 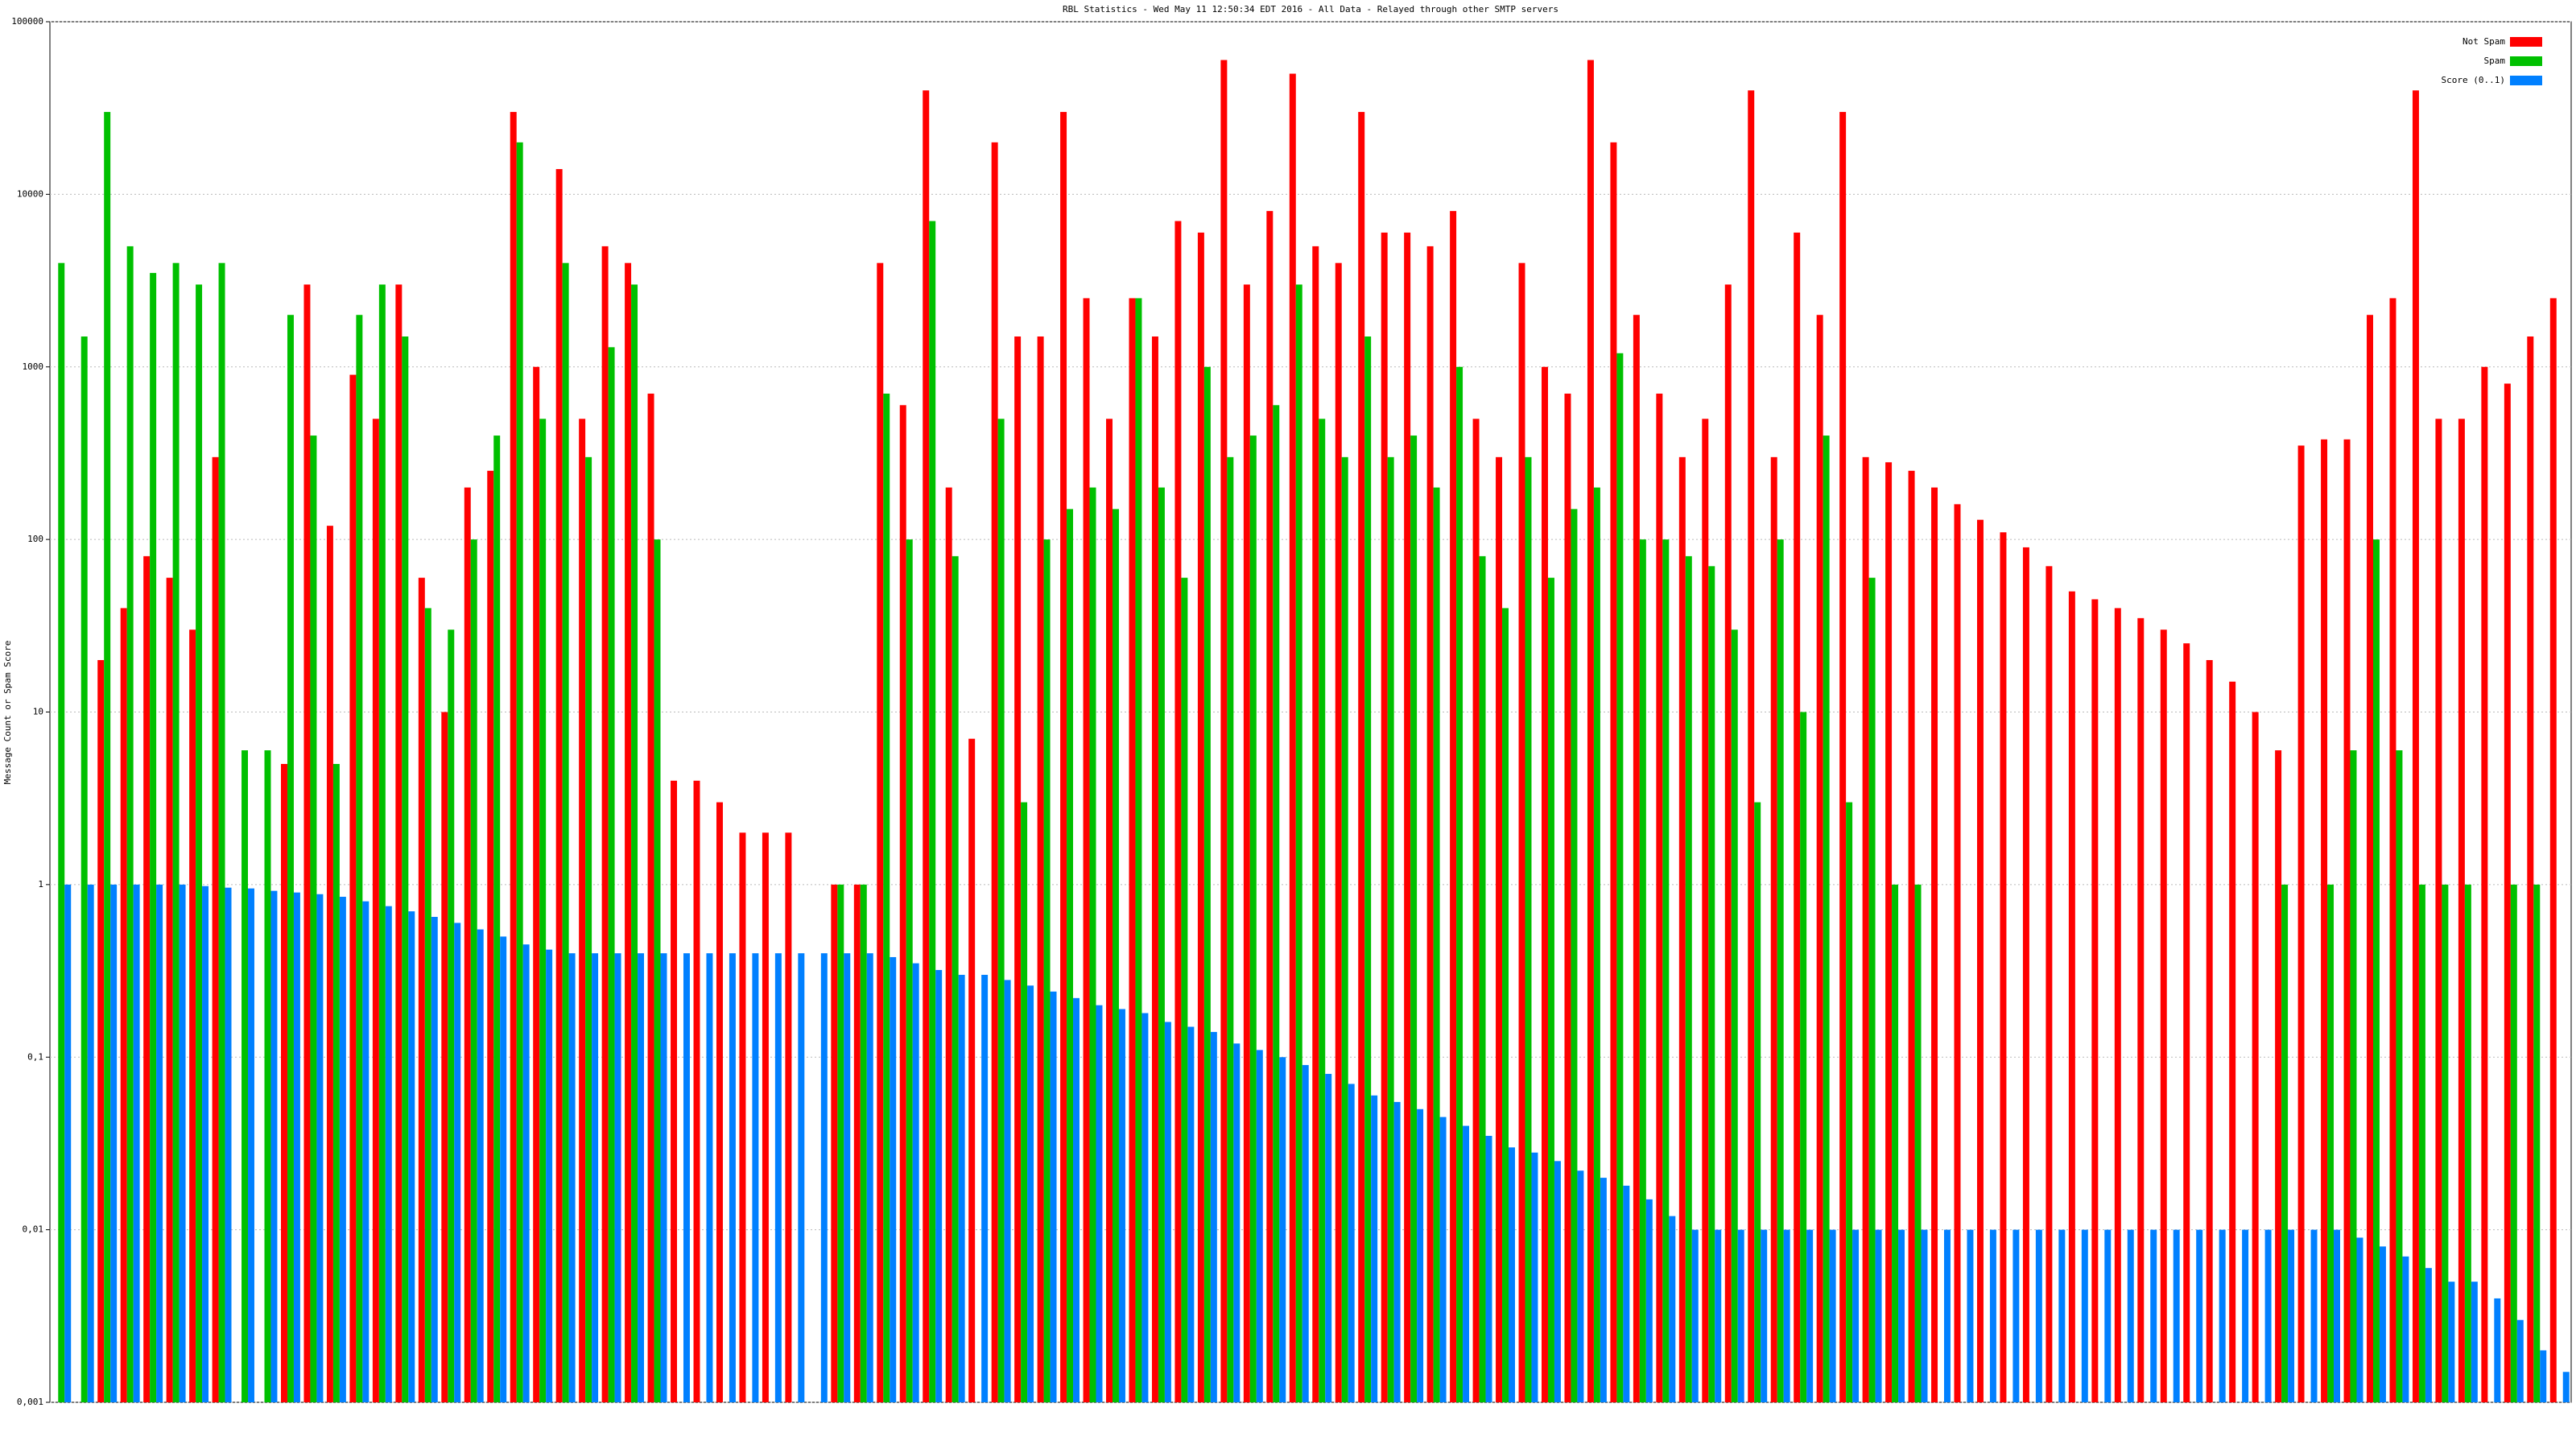 I want to click on legend-label: Not Spam, so click(x=2483, y=41).